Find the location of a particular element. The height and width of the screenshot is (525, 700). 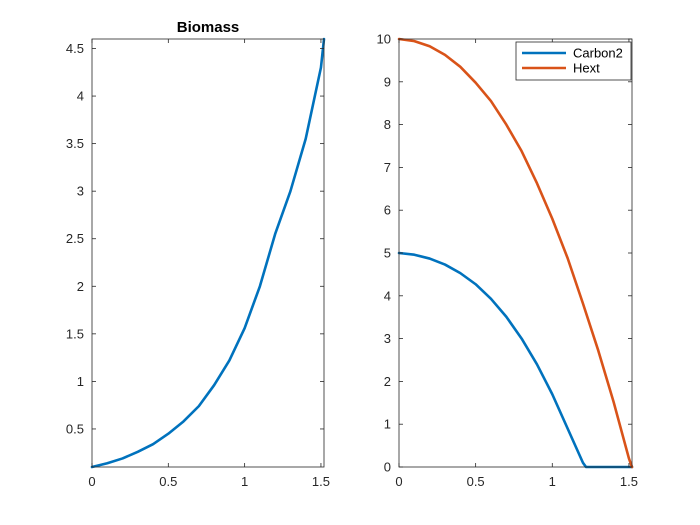

carbon-hext-y-tick-label: 4 is located at coordinates (387, 295).